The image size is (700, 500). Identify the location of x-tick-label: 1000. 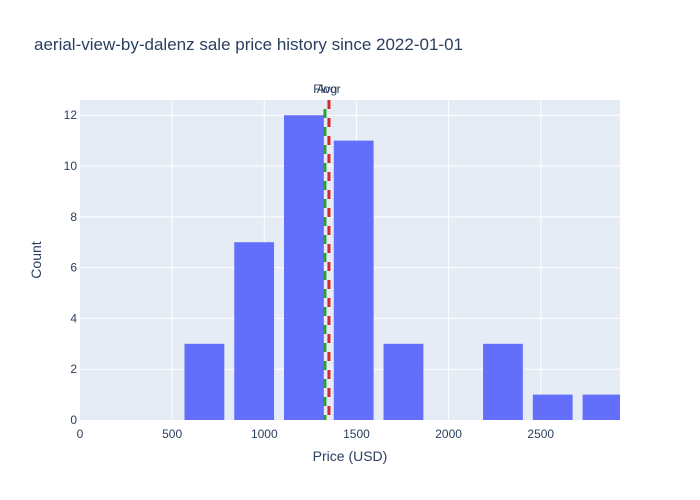
(264, 434).